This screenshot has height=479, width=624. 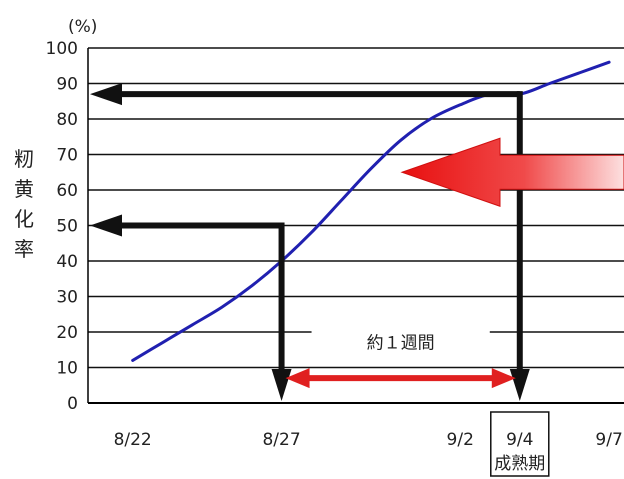 I want to click on y-unit-label: (%), so click(x=82, y=27).